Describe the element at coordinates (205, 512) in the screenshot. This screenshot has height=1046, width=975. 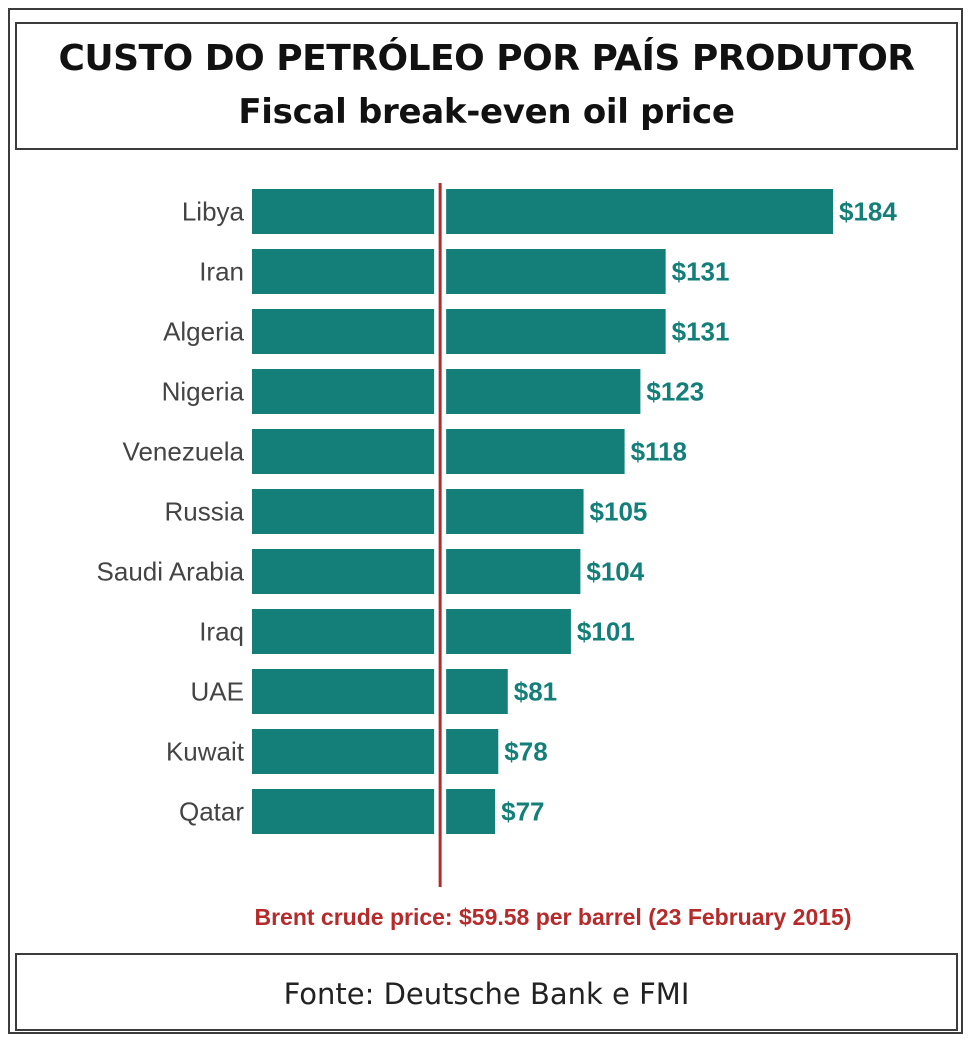
I see `category-label: Russia` at that location.